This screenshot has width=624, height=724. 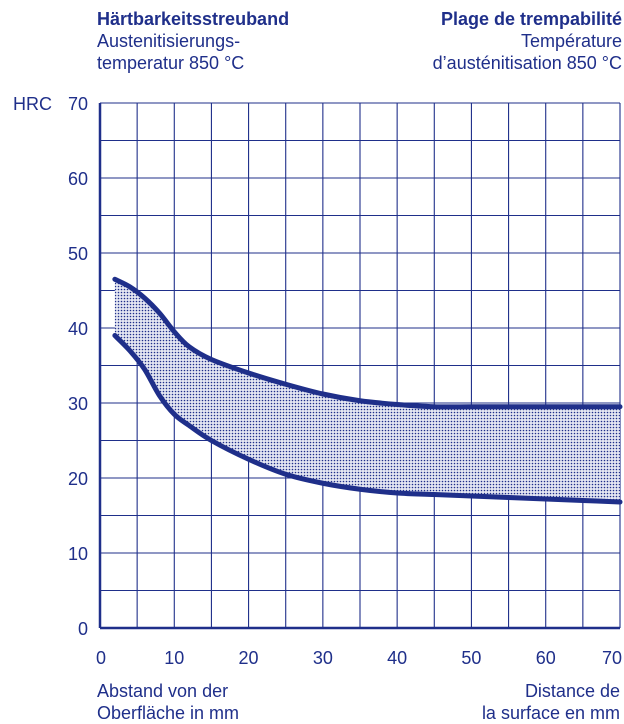 I want to click on x-tick-label: 40, so click(x=397, y=658).